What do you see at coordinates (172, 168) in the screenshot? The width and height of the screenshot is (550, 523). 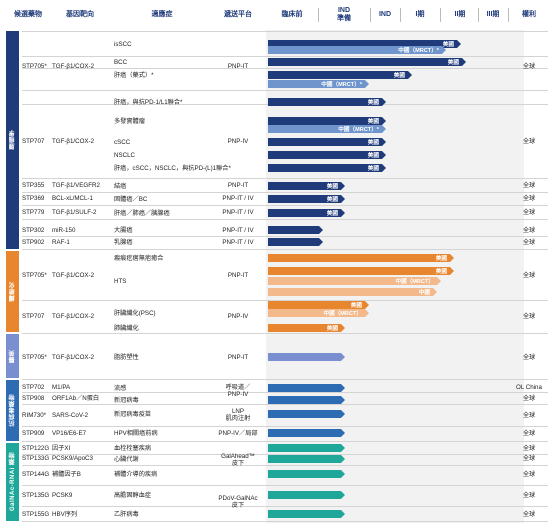 I see `indication: 肝癌，cSCC，NSCLC，與抗PD-(L)1聯合*` at bounding box center [172, 168].